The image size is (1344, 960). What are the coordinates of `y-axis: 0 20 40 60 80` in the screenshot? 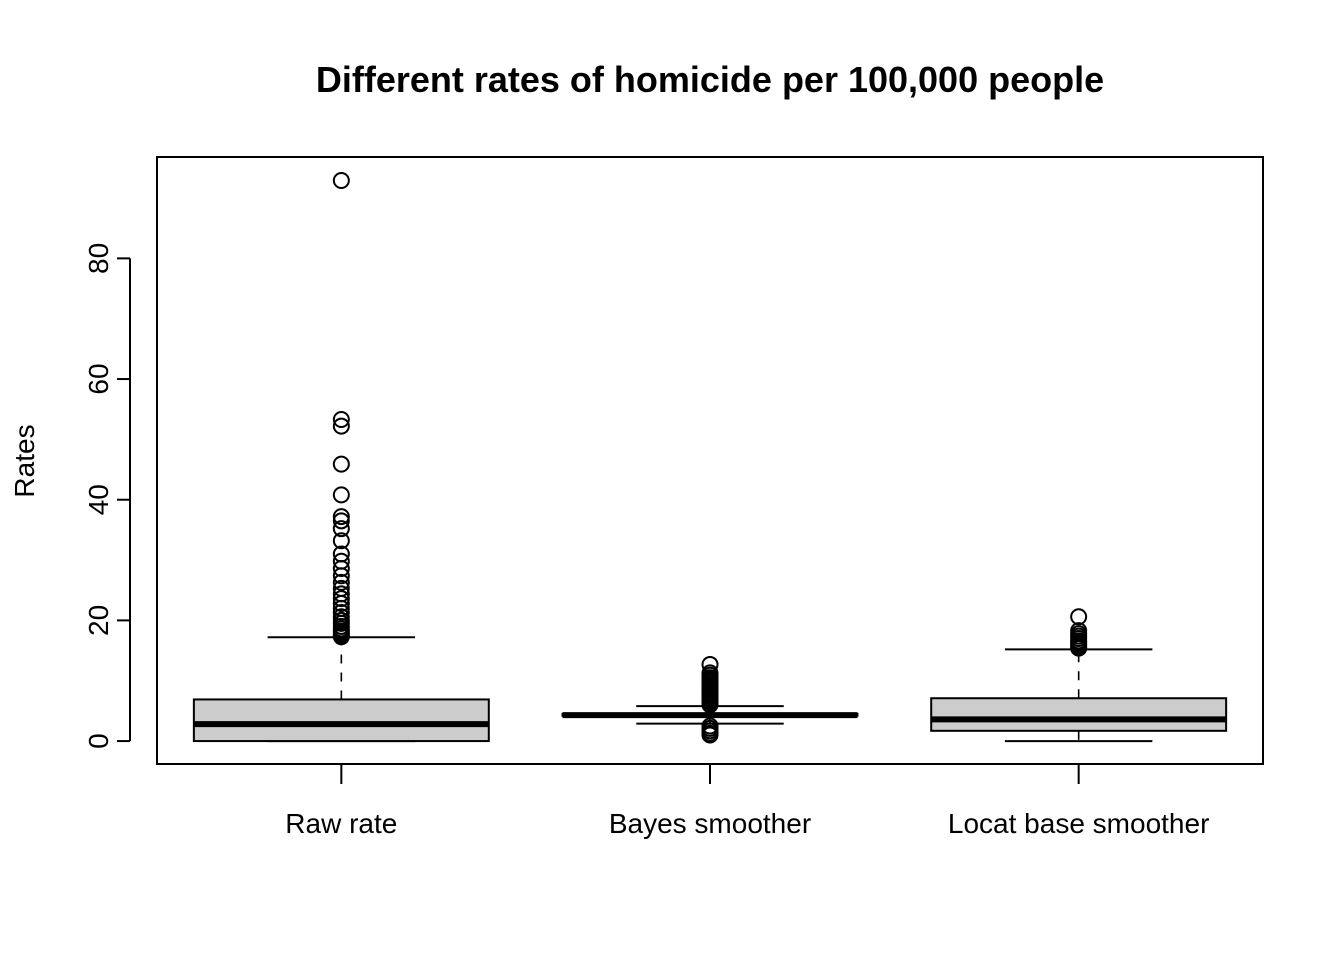 It's located at (107, 496).